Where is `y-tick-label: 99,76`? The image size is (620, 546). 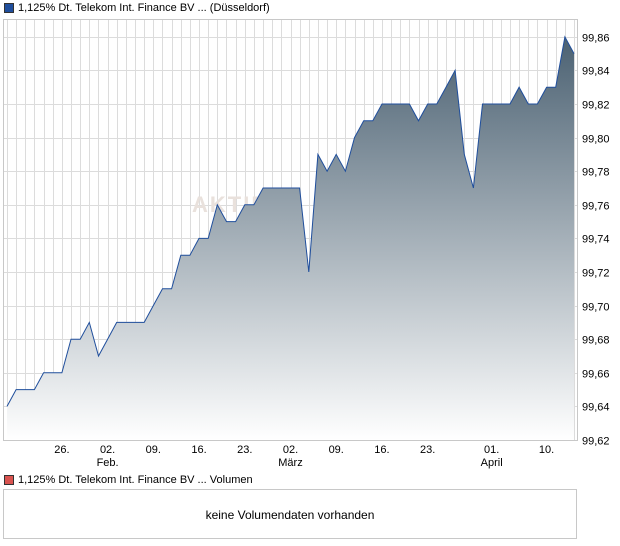
y-tick-label: 99,76 is located at coordinates (596, 207).